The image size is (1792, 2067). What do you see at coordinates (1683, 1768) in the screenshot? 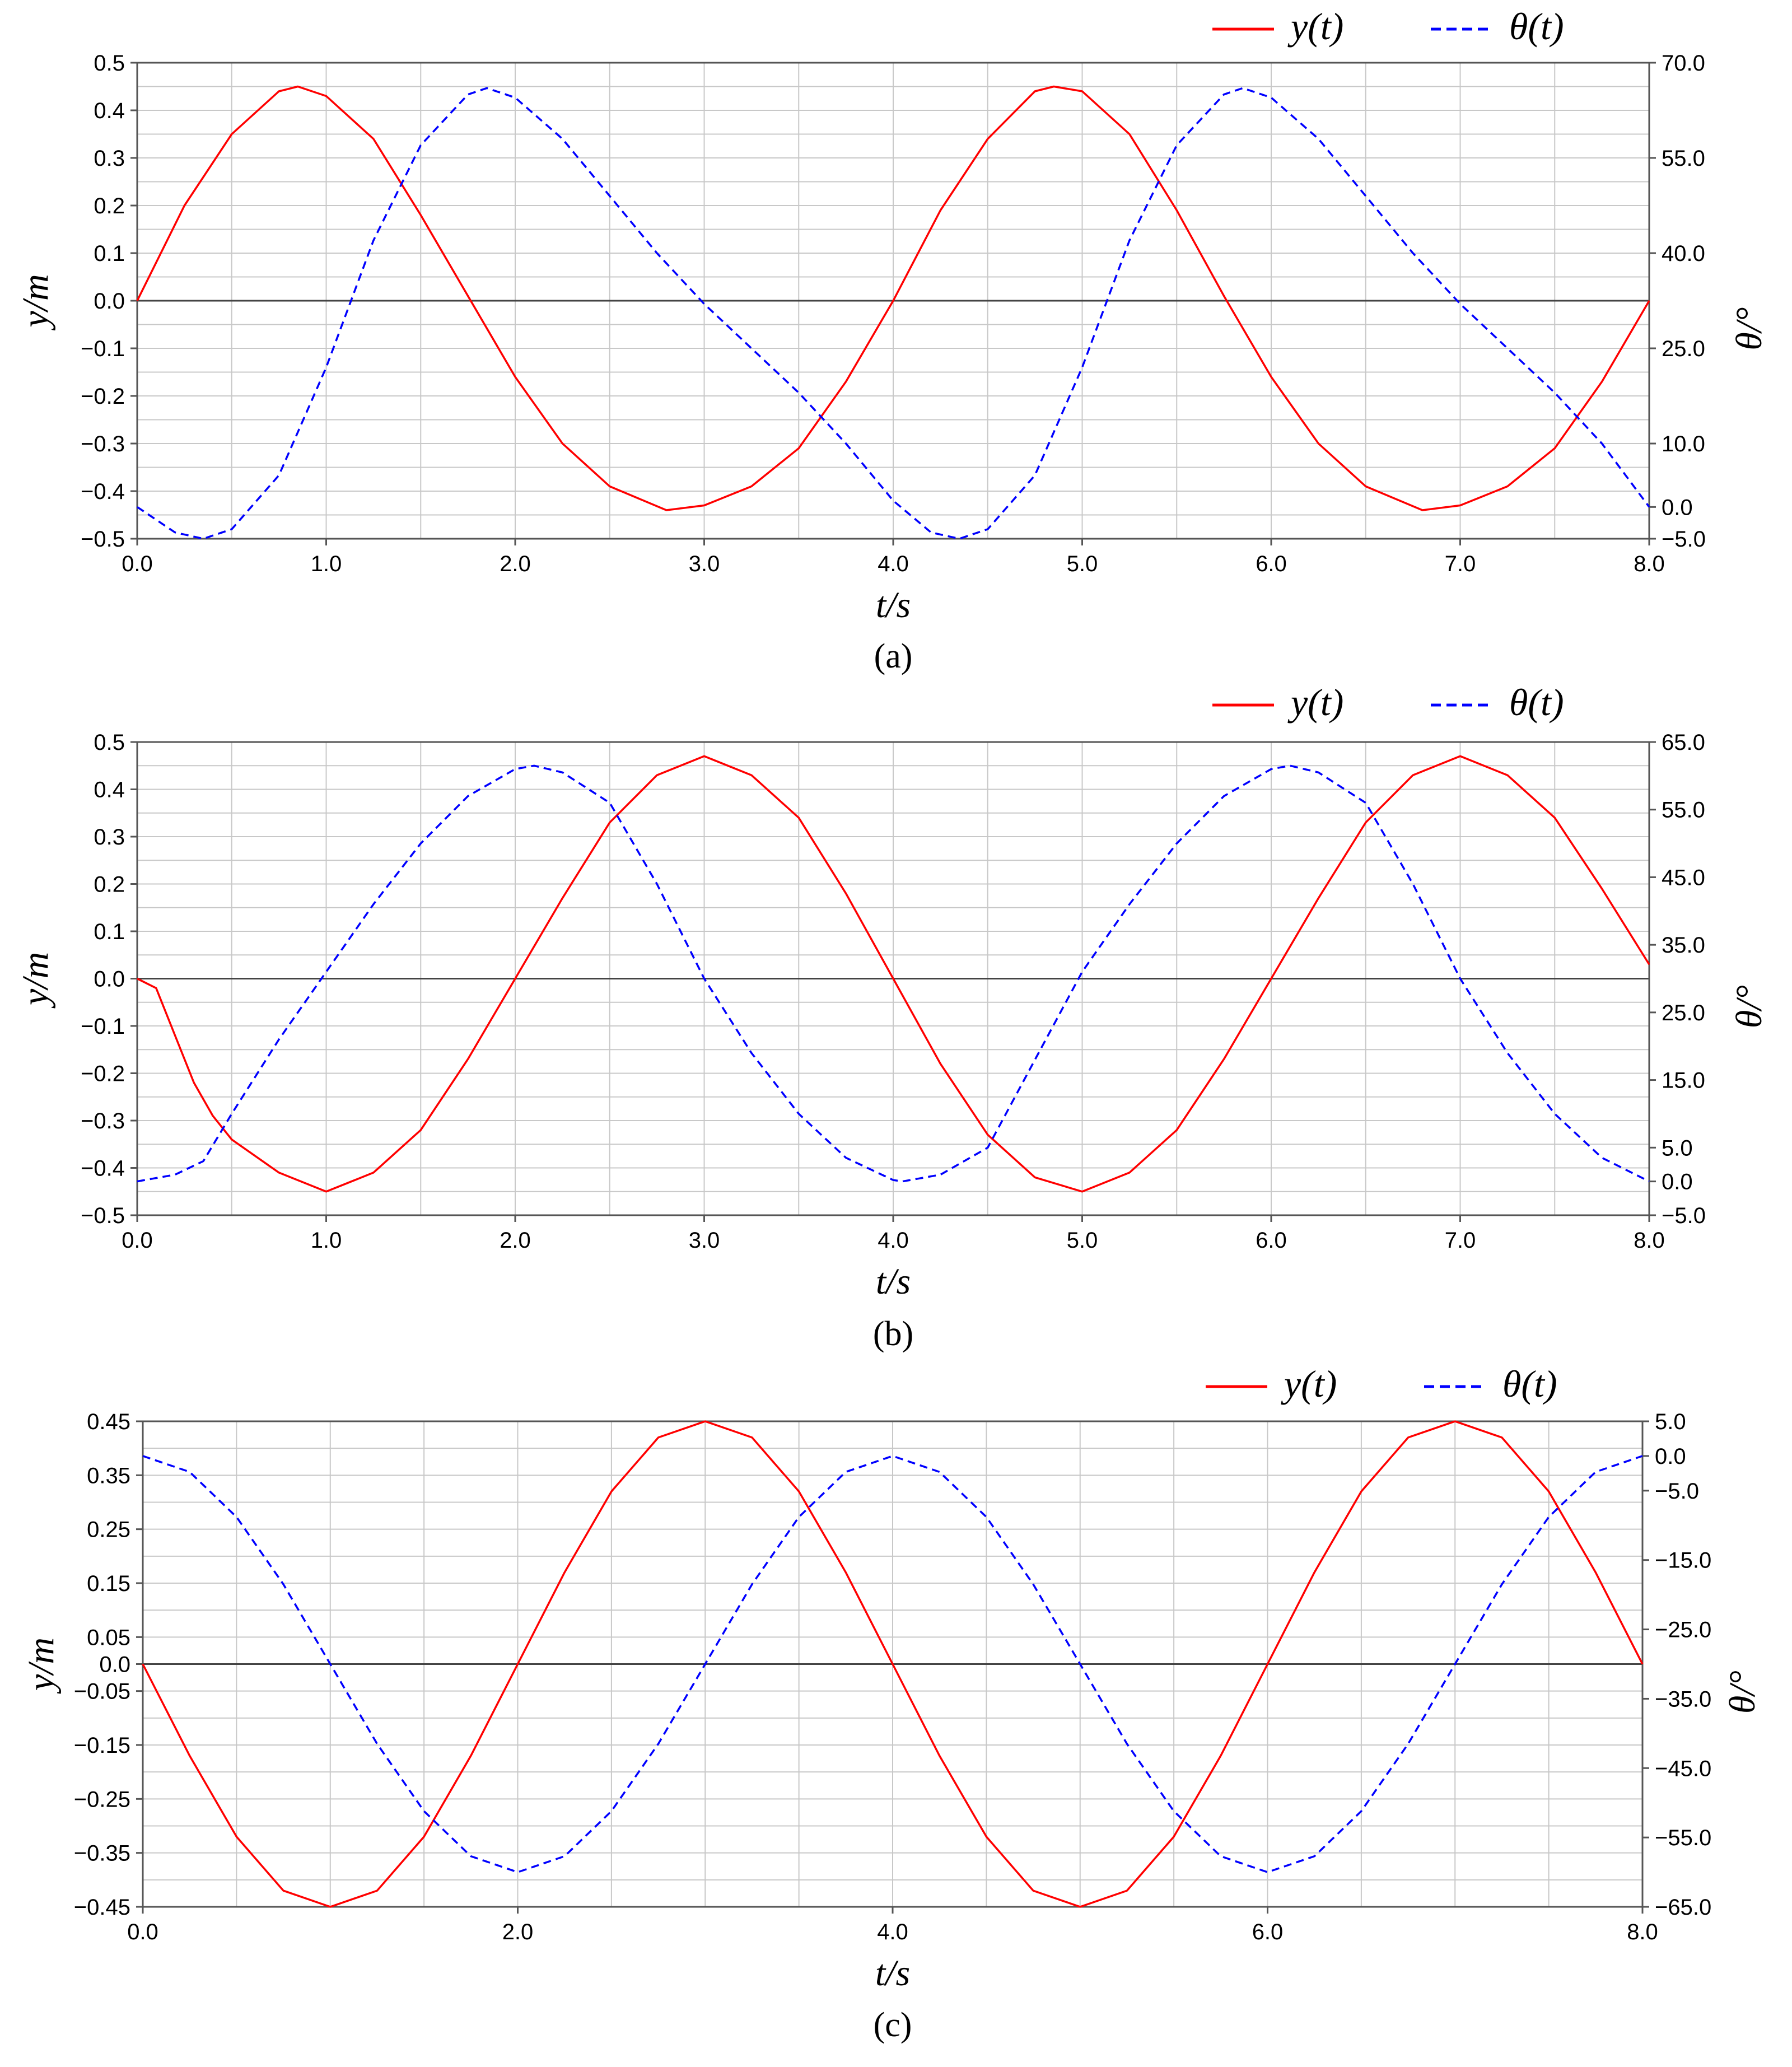
I see `right-y-tick-label: −45.0` at bounding box center [1683, 1768].